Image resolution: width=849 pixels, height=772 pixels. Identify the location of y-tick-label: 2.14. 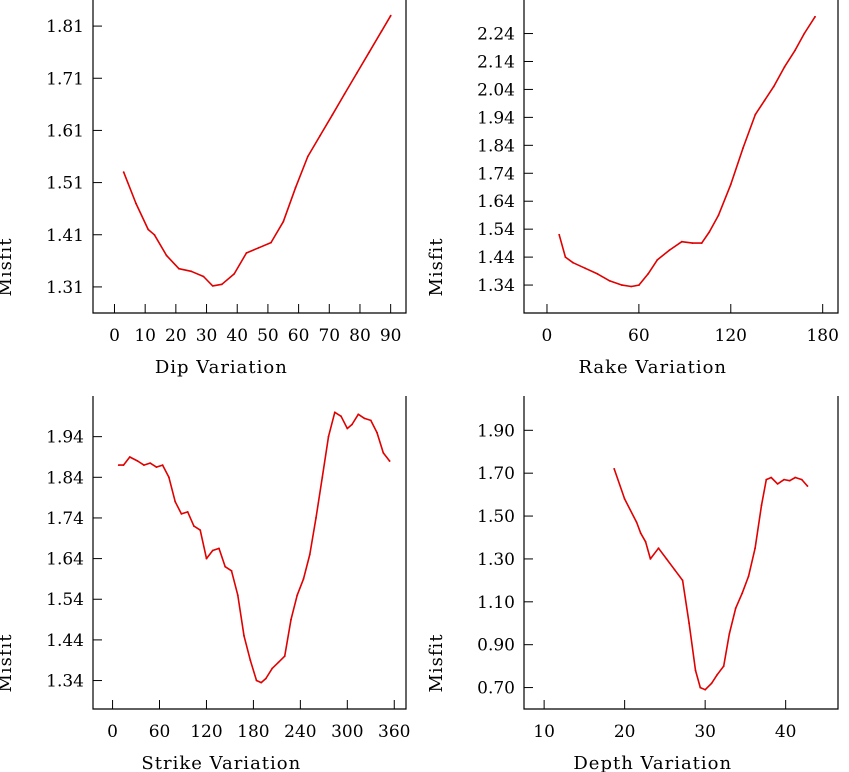
(496, 62).